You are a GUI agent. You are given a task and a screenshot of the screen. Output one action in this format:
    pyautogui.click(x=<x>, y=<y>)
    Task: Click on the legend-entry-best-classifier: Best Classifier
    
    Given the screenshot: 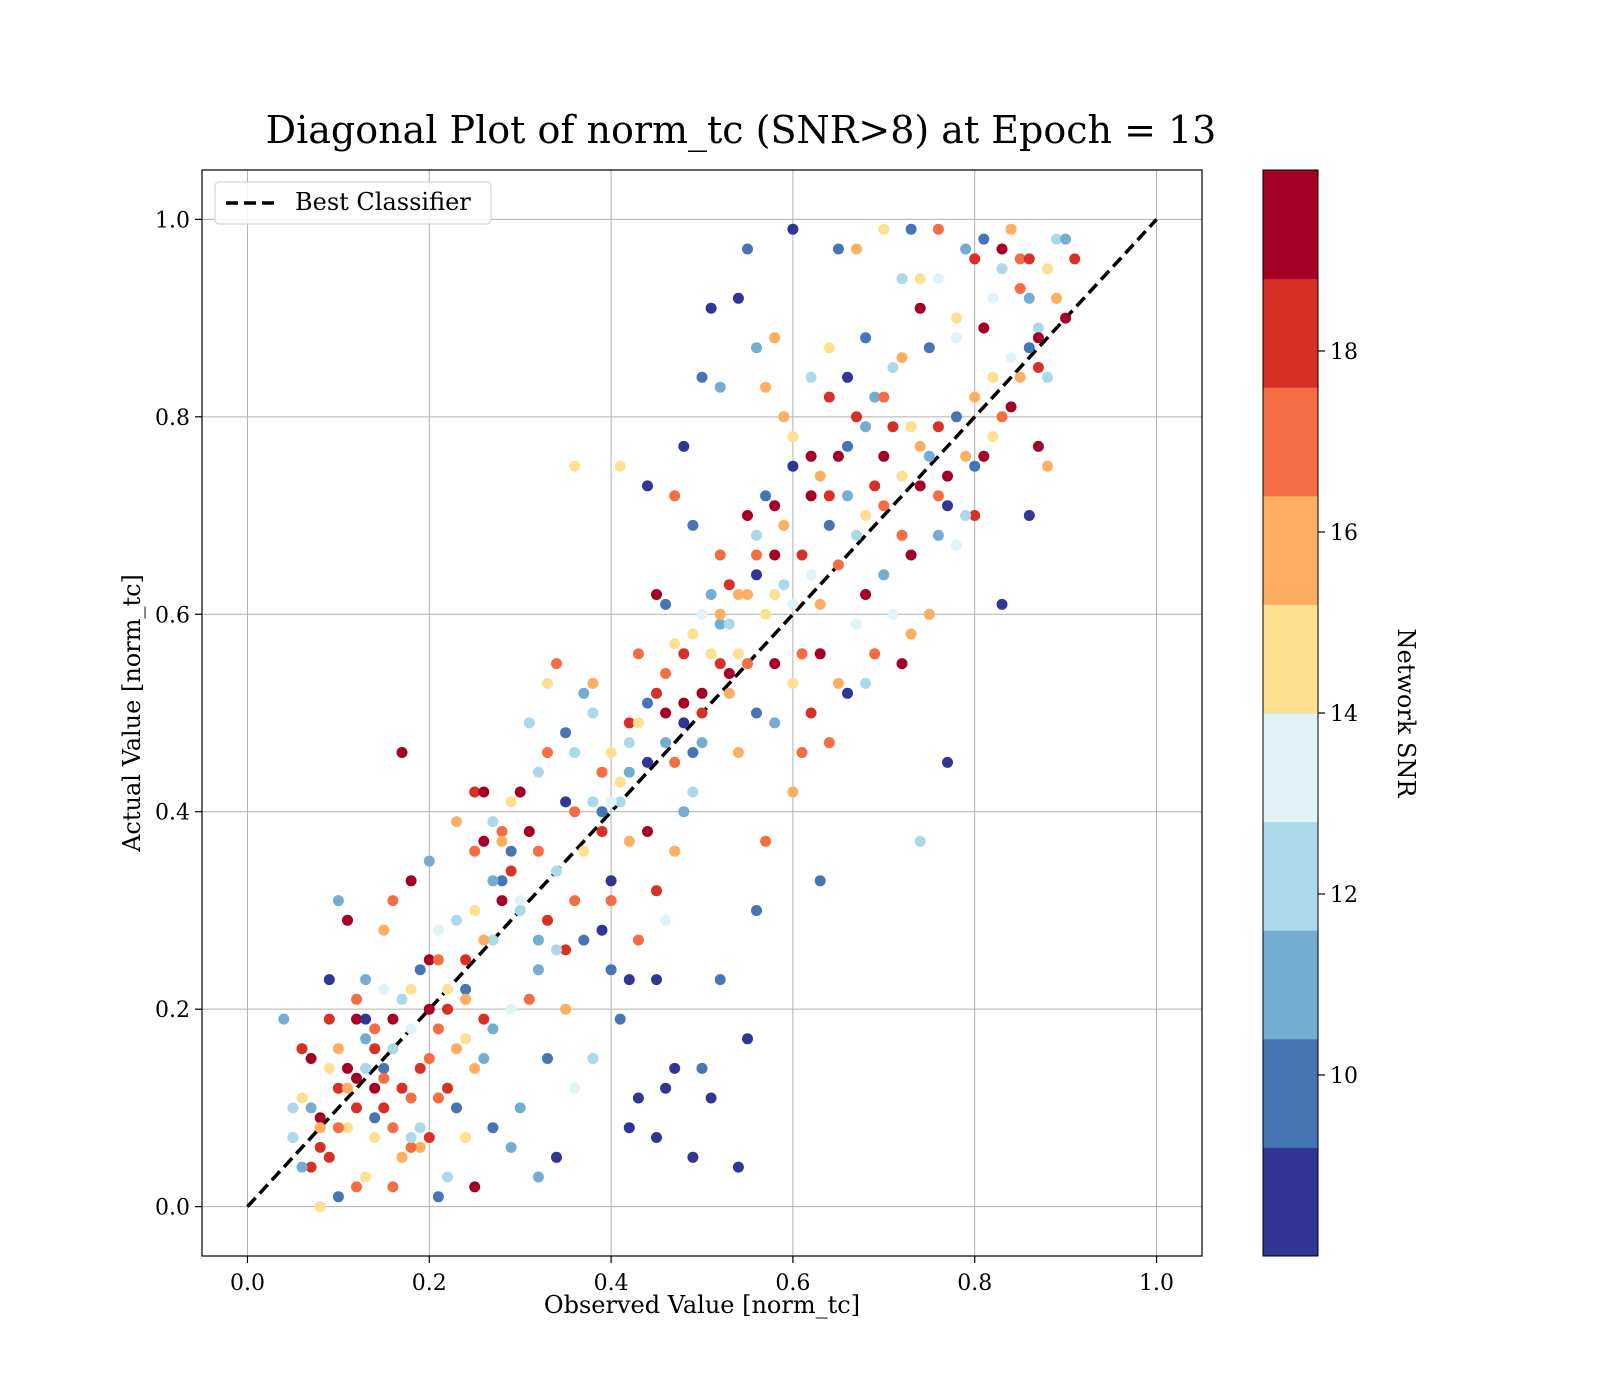 What is the action you would take?
    pyautogui.click(x=383, y=202)
    